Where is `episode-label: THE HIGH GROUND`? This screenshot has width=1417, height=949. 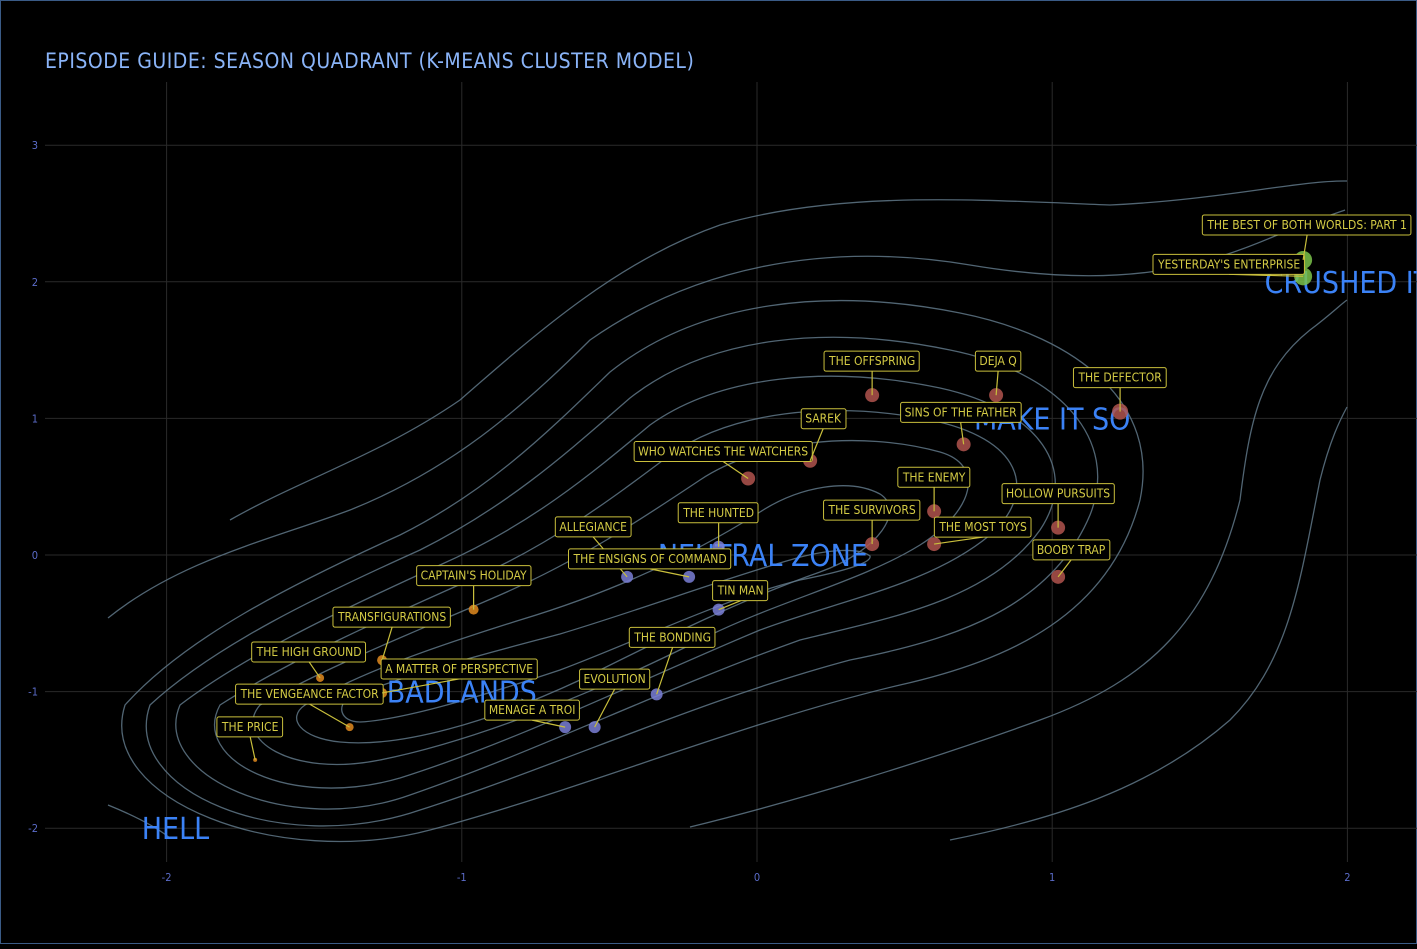
episode-label: THE HIGH GROUND is located at coordinates (309, 652).